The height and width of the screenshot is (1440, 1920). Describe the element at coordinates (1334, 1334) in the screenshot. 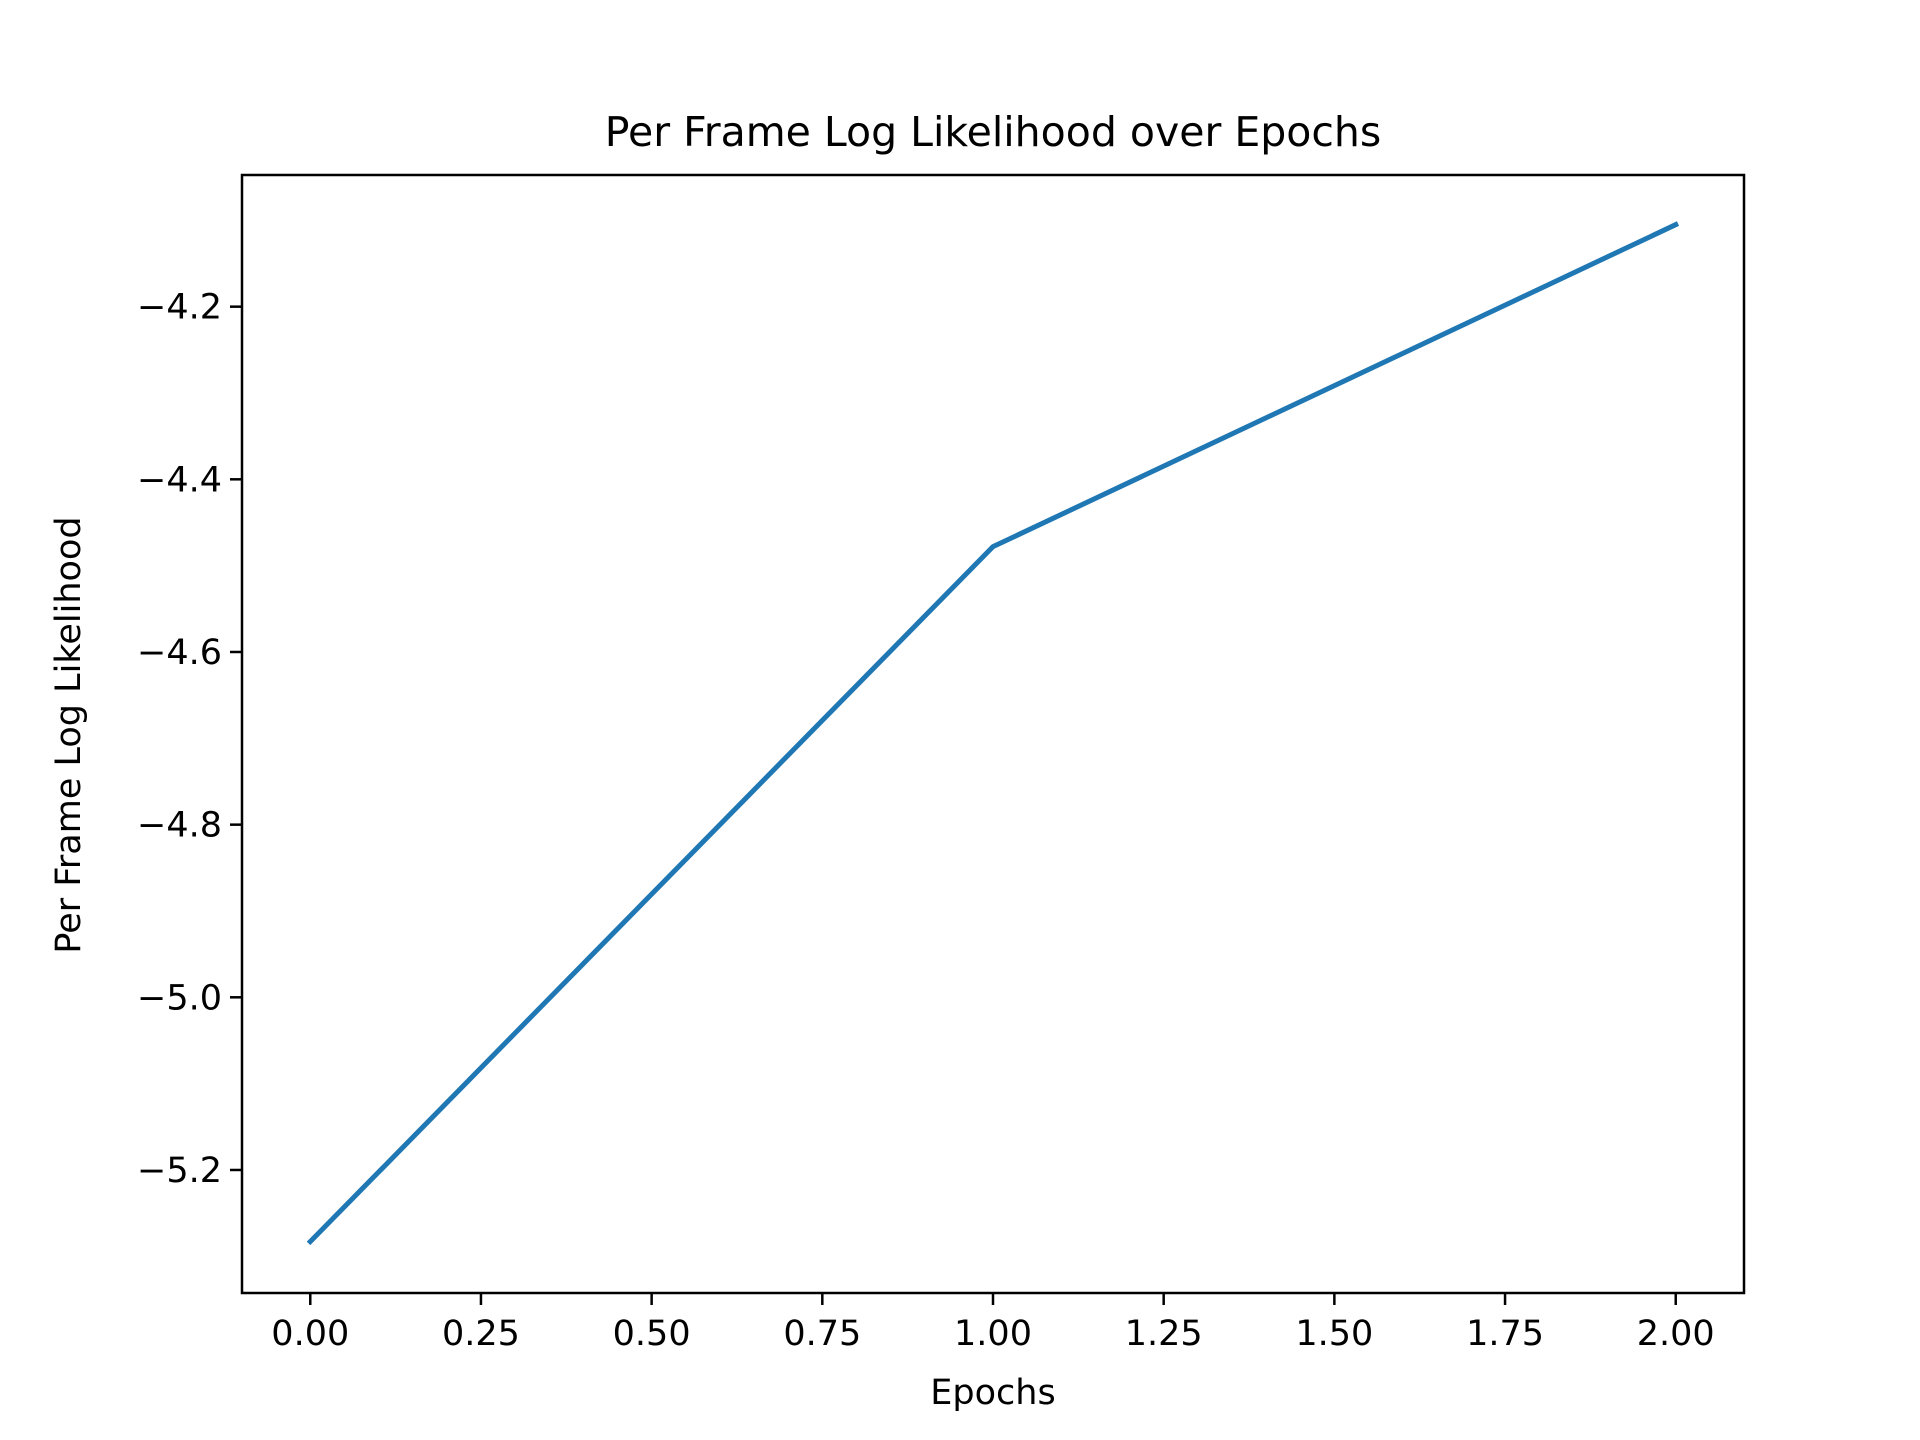

I see `x-tick-label: 1.50` at that location.